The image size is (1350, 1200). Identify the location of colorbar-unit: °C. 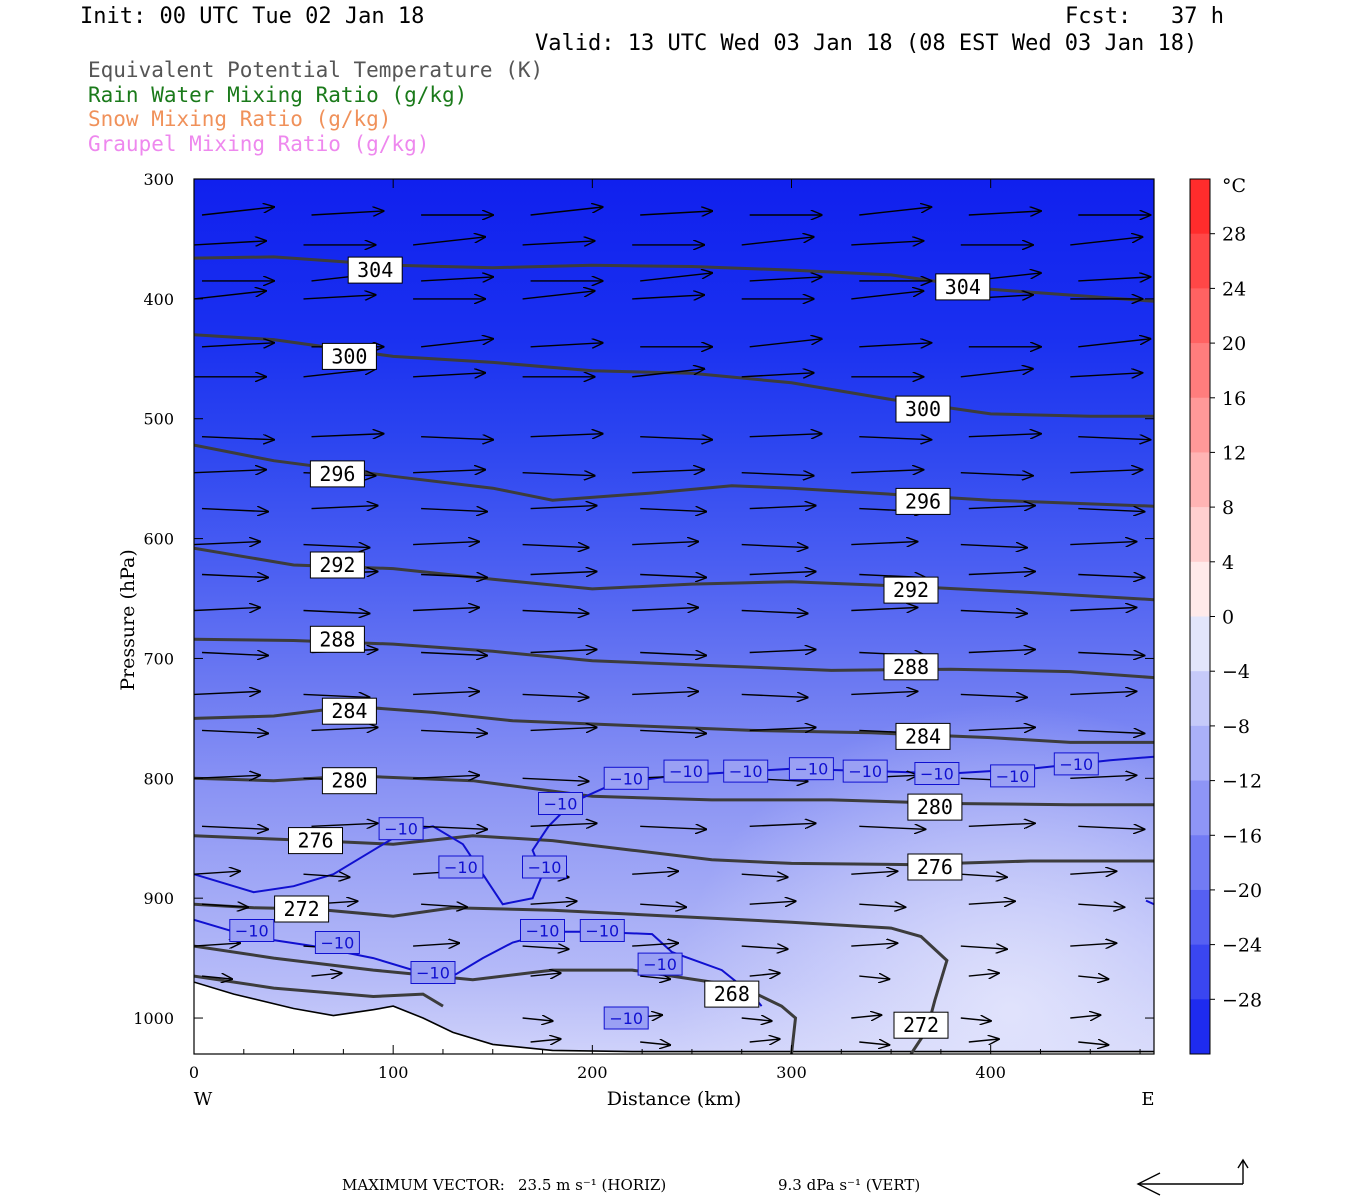
(1234, 186).